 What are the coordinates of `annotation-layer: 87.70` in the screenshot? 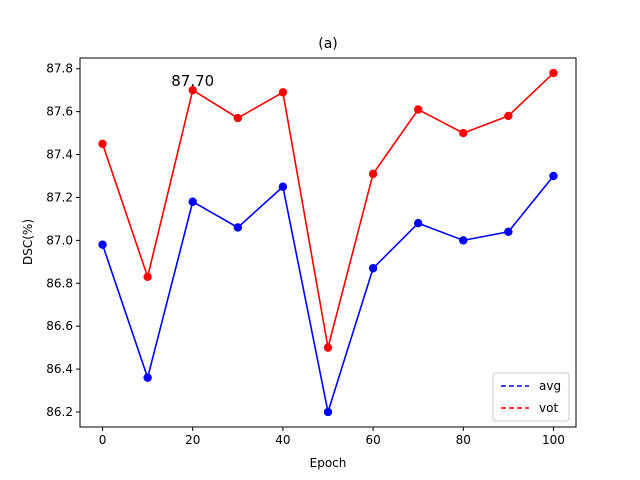 It's located at (192, 81).